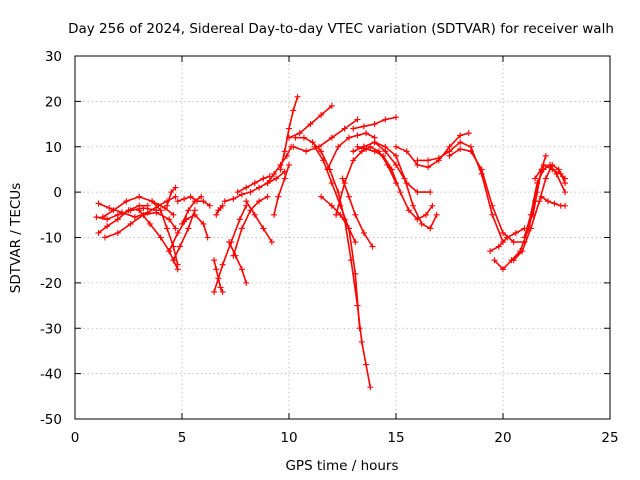 This screenshot has width=640, height=480. Describe the element at coordinates (182, 438) in the screenshot. I see `x-tick-label: 5` at that location.